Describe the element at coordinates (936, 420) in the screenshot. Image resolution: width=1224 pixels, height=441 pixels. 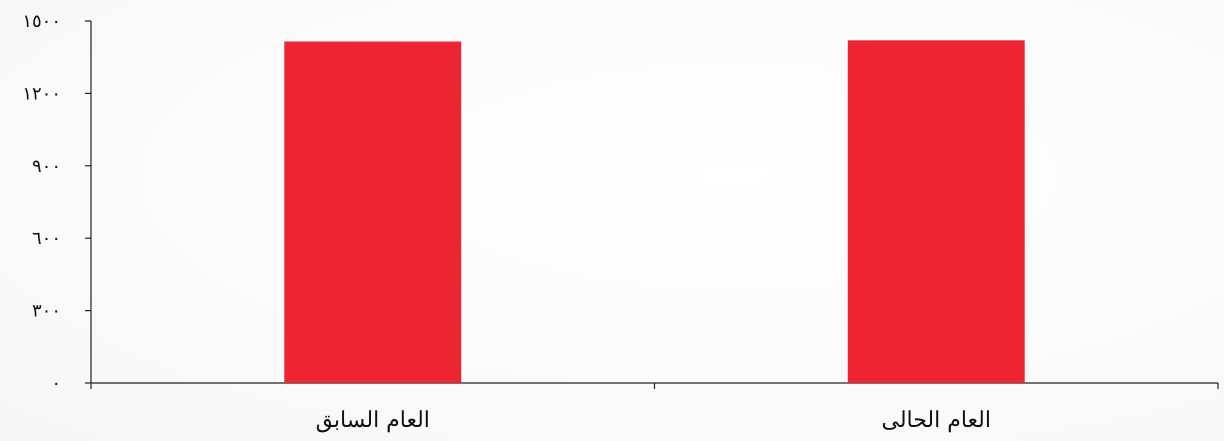
I see `x-category-label: العام الحالى` at that location.